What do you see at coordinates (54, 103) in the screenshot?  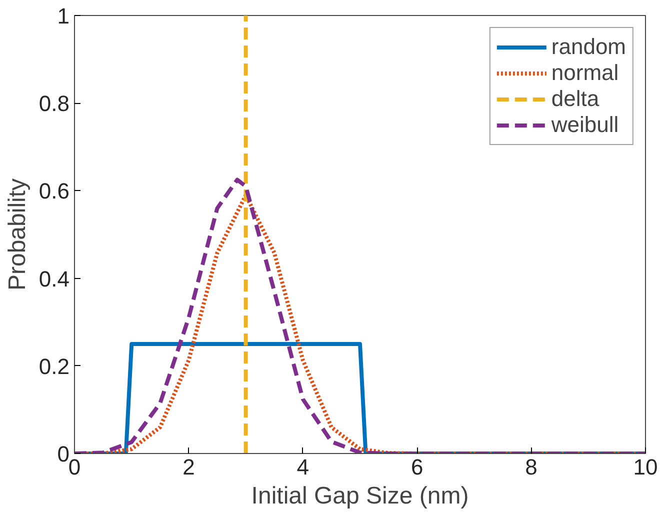 I see `y-tick-label: 0.8` at bounding box center [54, 103].